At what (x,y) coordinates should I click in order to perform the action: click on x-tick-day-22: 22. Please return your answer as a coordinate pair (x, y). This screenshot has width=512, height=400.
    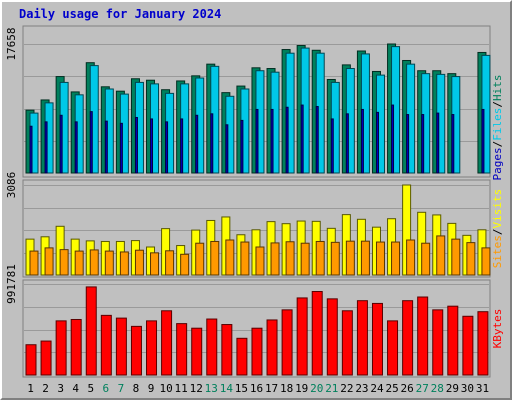
    Looking at the image, I should click on (346, 388).